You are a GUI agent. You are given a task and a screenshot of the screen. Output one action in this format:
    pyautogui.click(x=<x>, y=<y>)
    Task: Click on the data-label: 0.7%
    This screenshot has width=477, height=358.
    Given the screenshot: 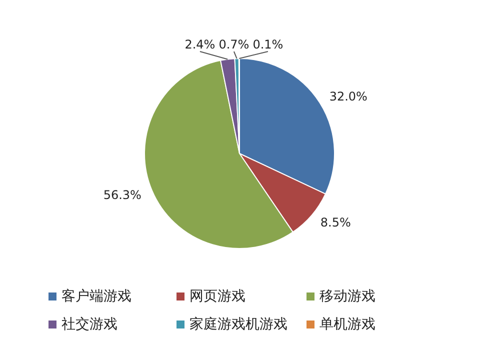 What is the action you would take?
    pyautogui.click(x=234, y=45)
    